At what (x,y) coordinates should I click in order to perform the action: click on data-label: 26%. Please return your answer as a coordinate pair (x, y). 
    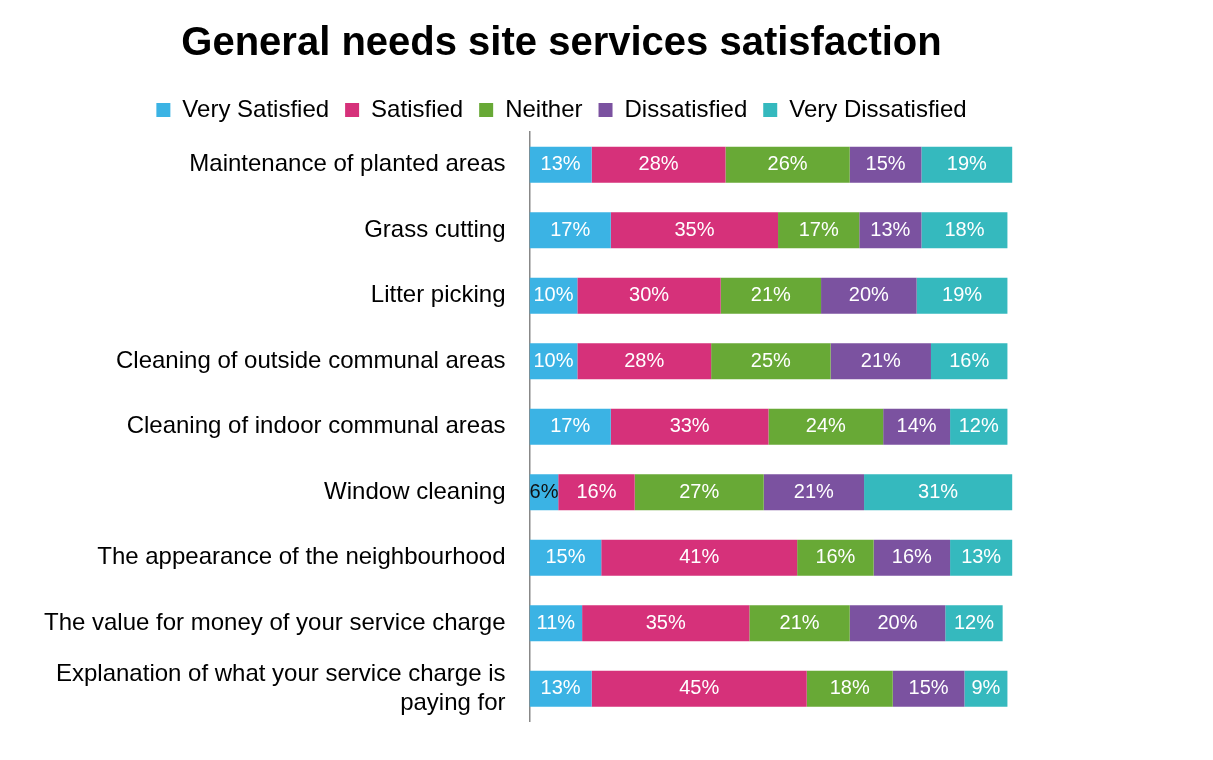
    Looking at the image, I should click on (787, 163).